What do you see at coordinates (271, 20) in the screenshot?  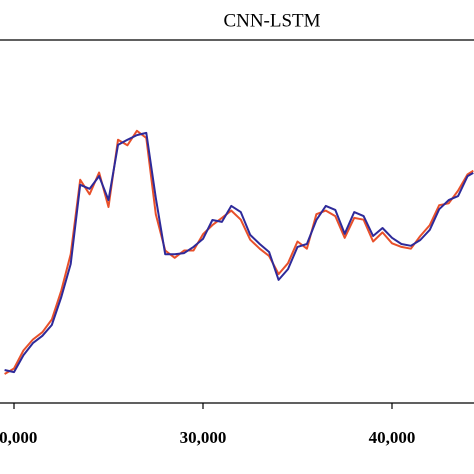 I see `chart-title: CNN-LSTM` at bounding box center [271, 20].